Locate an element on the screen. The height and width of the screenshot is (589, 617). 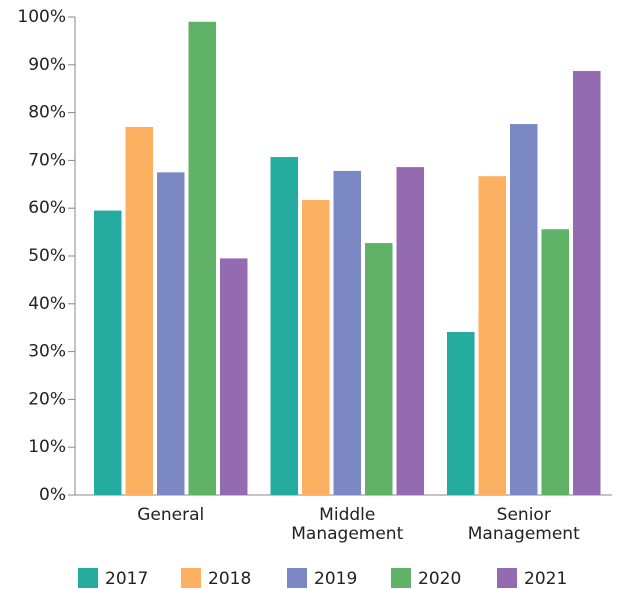
y-tick-label: 50% is located at coordinates (47, 256).